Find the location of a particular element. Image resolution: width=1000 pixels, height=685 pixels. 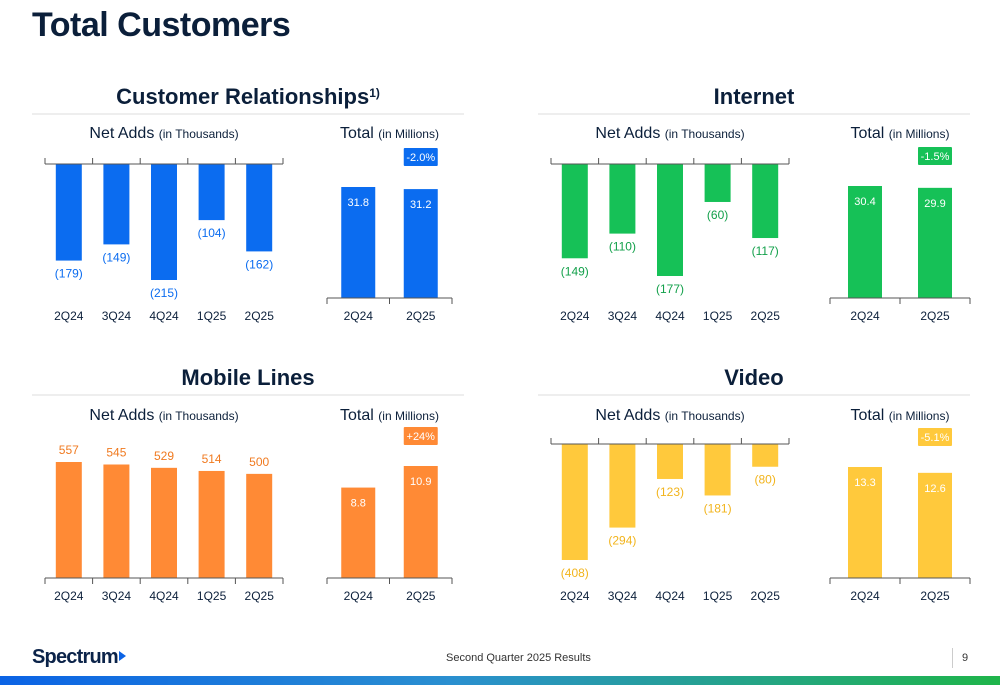

logo-arrow-icon is located at coordinates (122, 656).